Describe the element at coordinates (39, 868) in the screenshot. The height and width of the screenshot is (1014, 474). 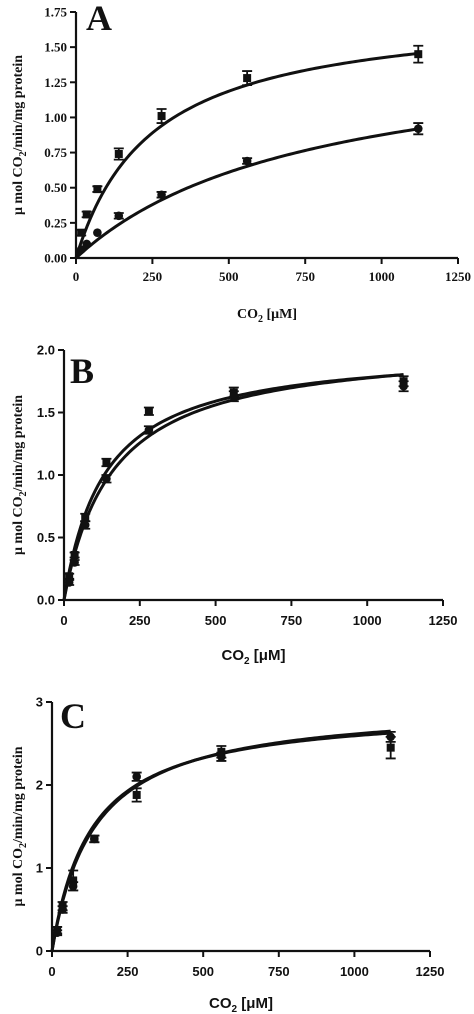
I see `y-tick-label: 1` at that location.